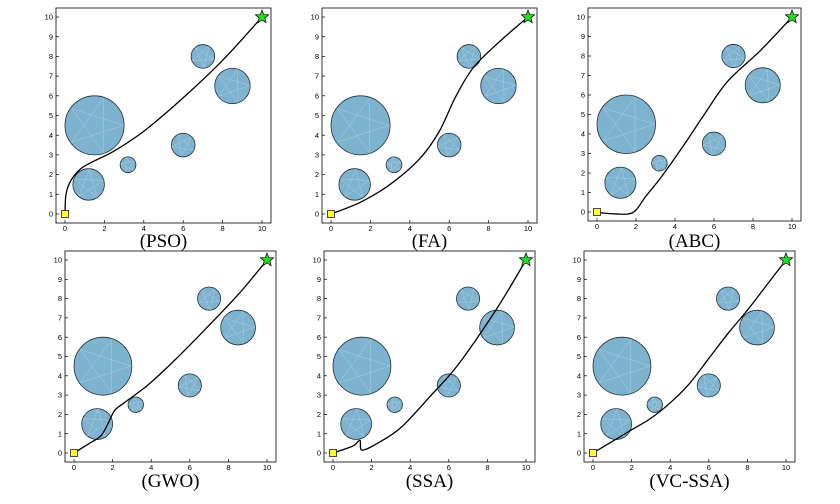  I want to click on chart-panel-2: 0 2 4 6 8 10 0 1 2 3 4 5 6 7 8 9 10 (FA), so click(424, 129).